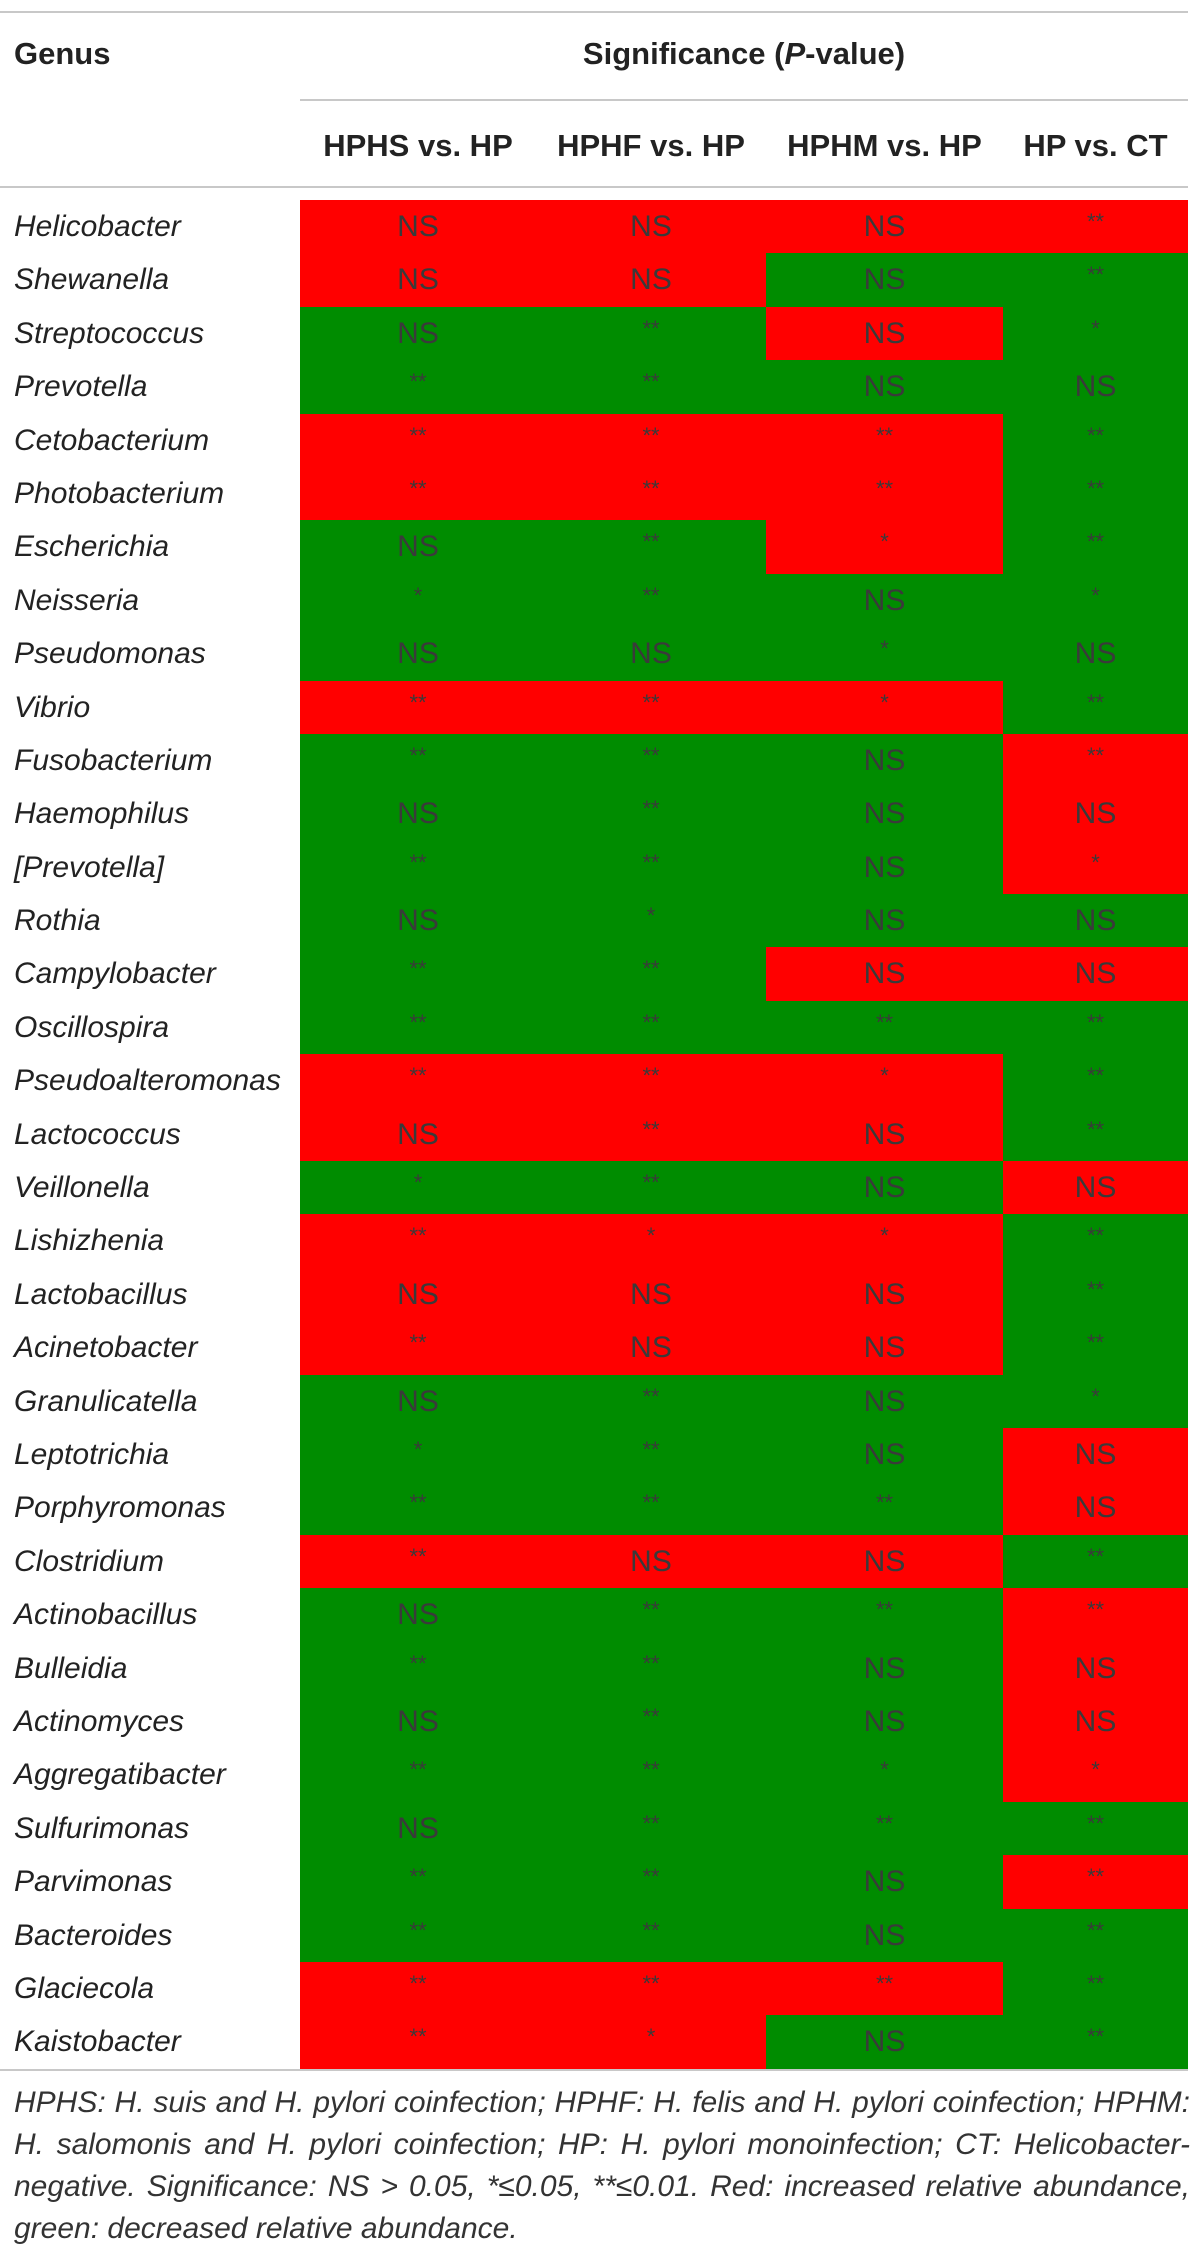  I want to click on table-row: [Prevotella] ** ** NS *, so click(600, 867).